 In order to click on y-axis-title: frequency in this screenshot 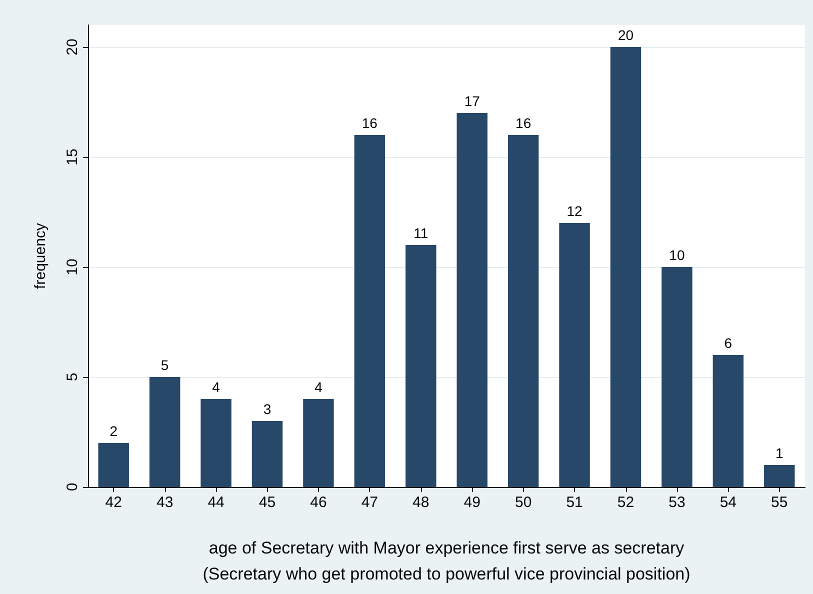, I will do `click(40, 255)`.